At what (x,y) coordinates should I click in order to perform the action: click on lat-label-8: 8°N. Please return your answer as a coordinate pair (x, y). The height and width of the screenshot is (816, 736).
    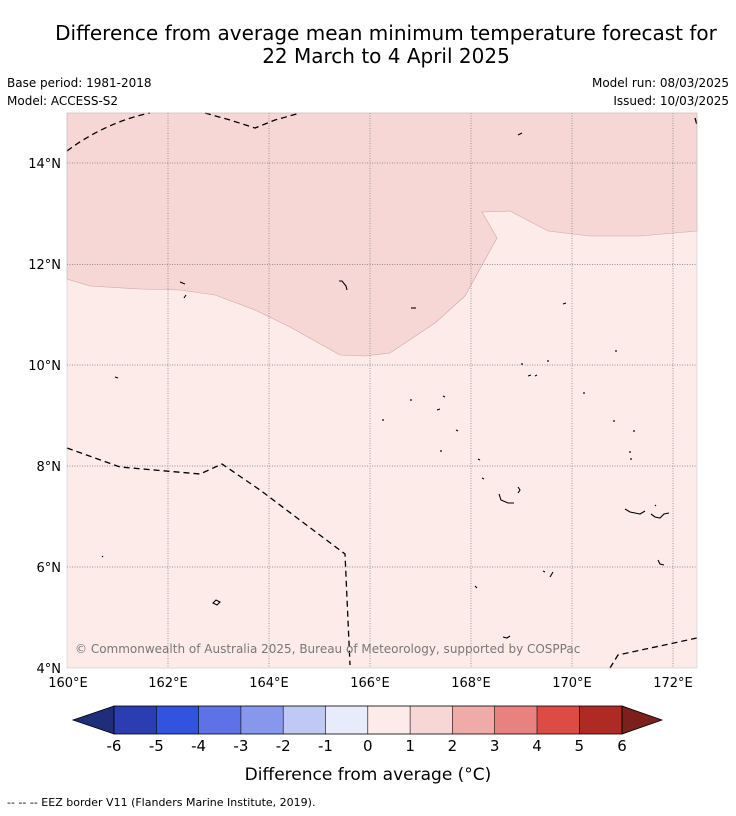
    Looking at the image, I should click on (49, 467).